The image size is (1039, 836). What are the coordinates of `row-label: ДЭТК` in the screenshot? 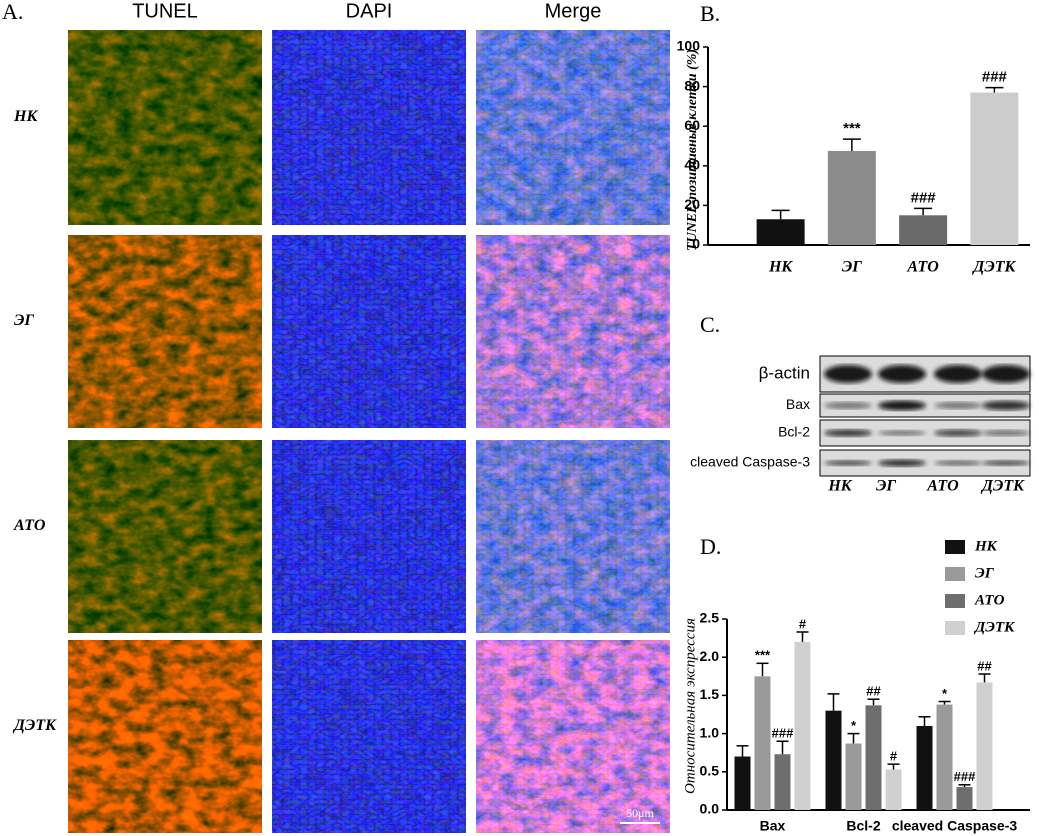 It's located at (34, 725).